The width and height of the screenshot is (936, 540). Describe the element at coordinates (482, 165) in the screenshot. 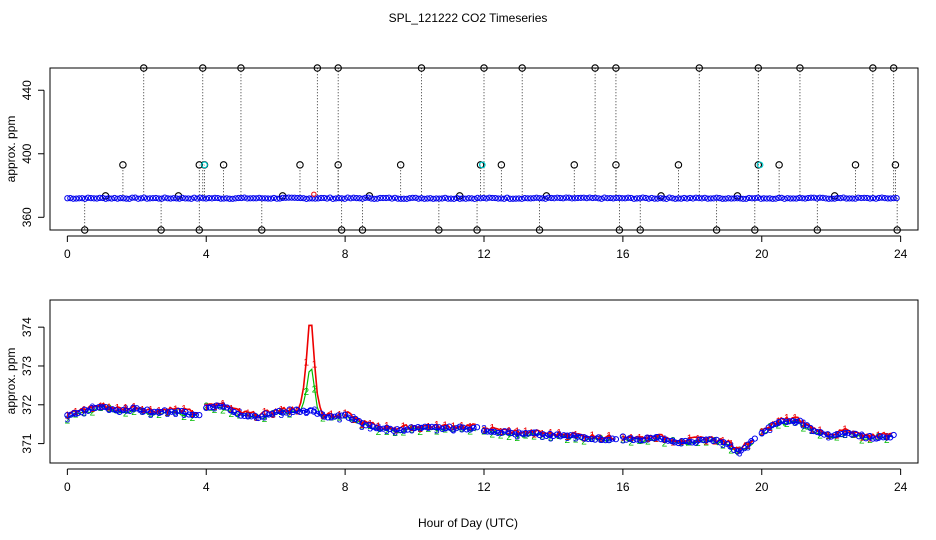

I see `cyan-point` at that location.